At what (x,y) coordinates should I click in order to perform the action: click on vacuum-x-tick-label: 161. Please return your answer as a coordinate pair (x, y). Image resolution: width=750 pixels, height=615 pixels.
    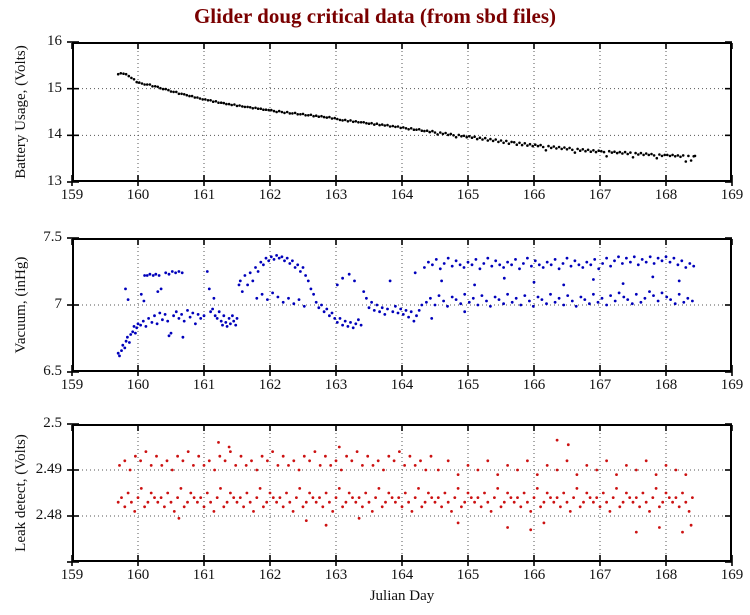
    Looking at the image, I should click on (204, 385).